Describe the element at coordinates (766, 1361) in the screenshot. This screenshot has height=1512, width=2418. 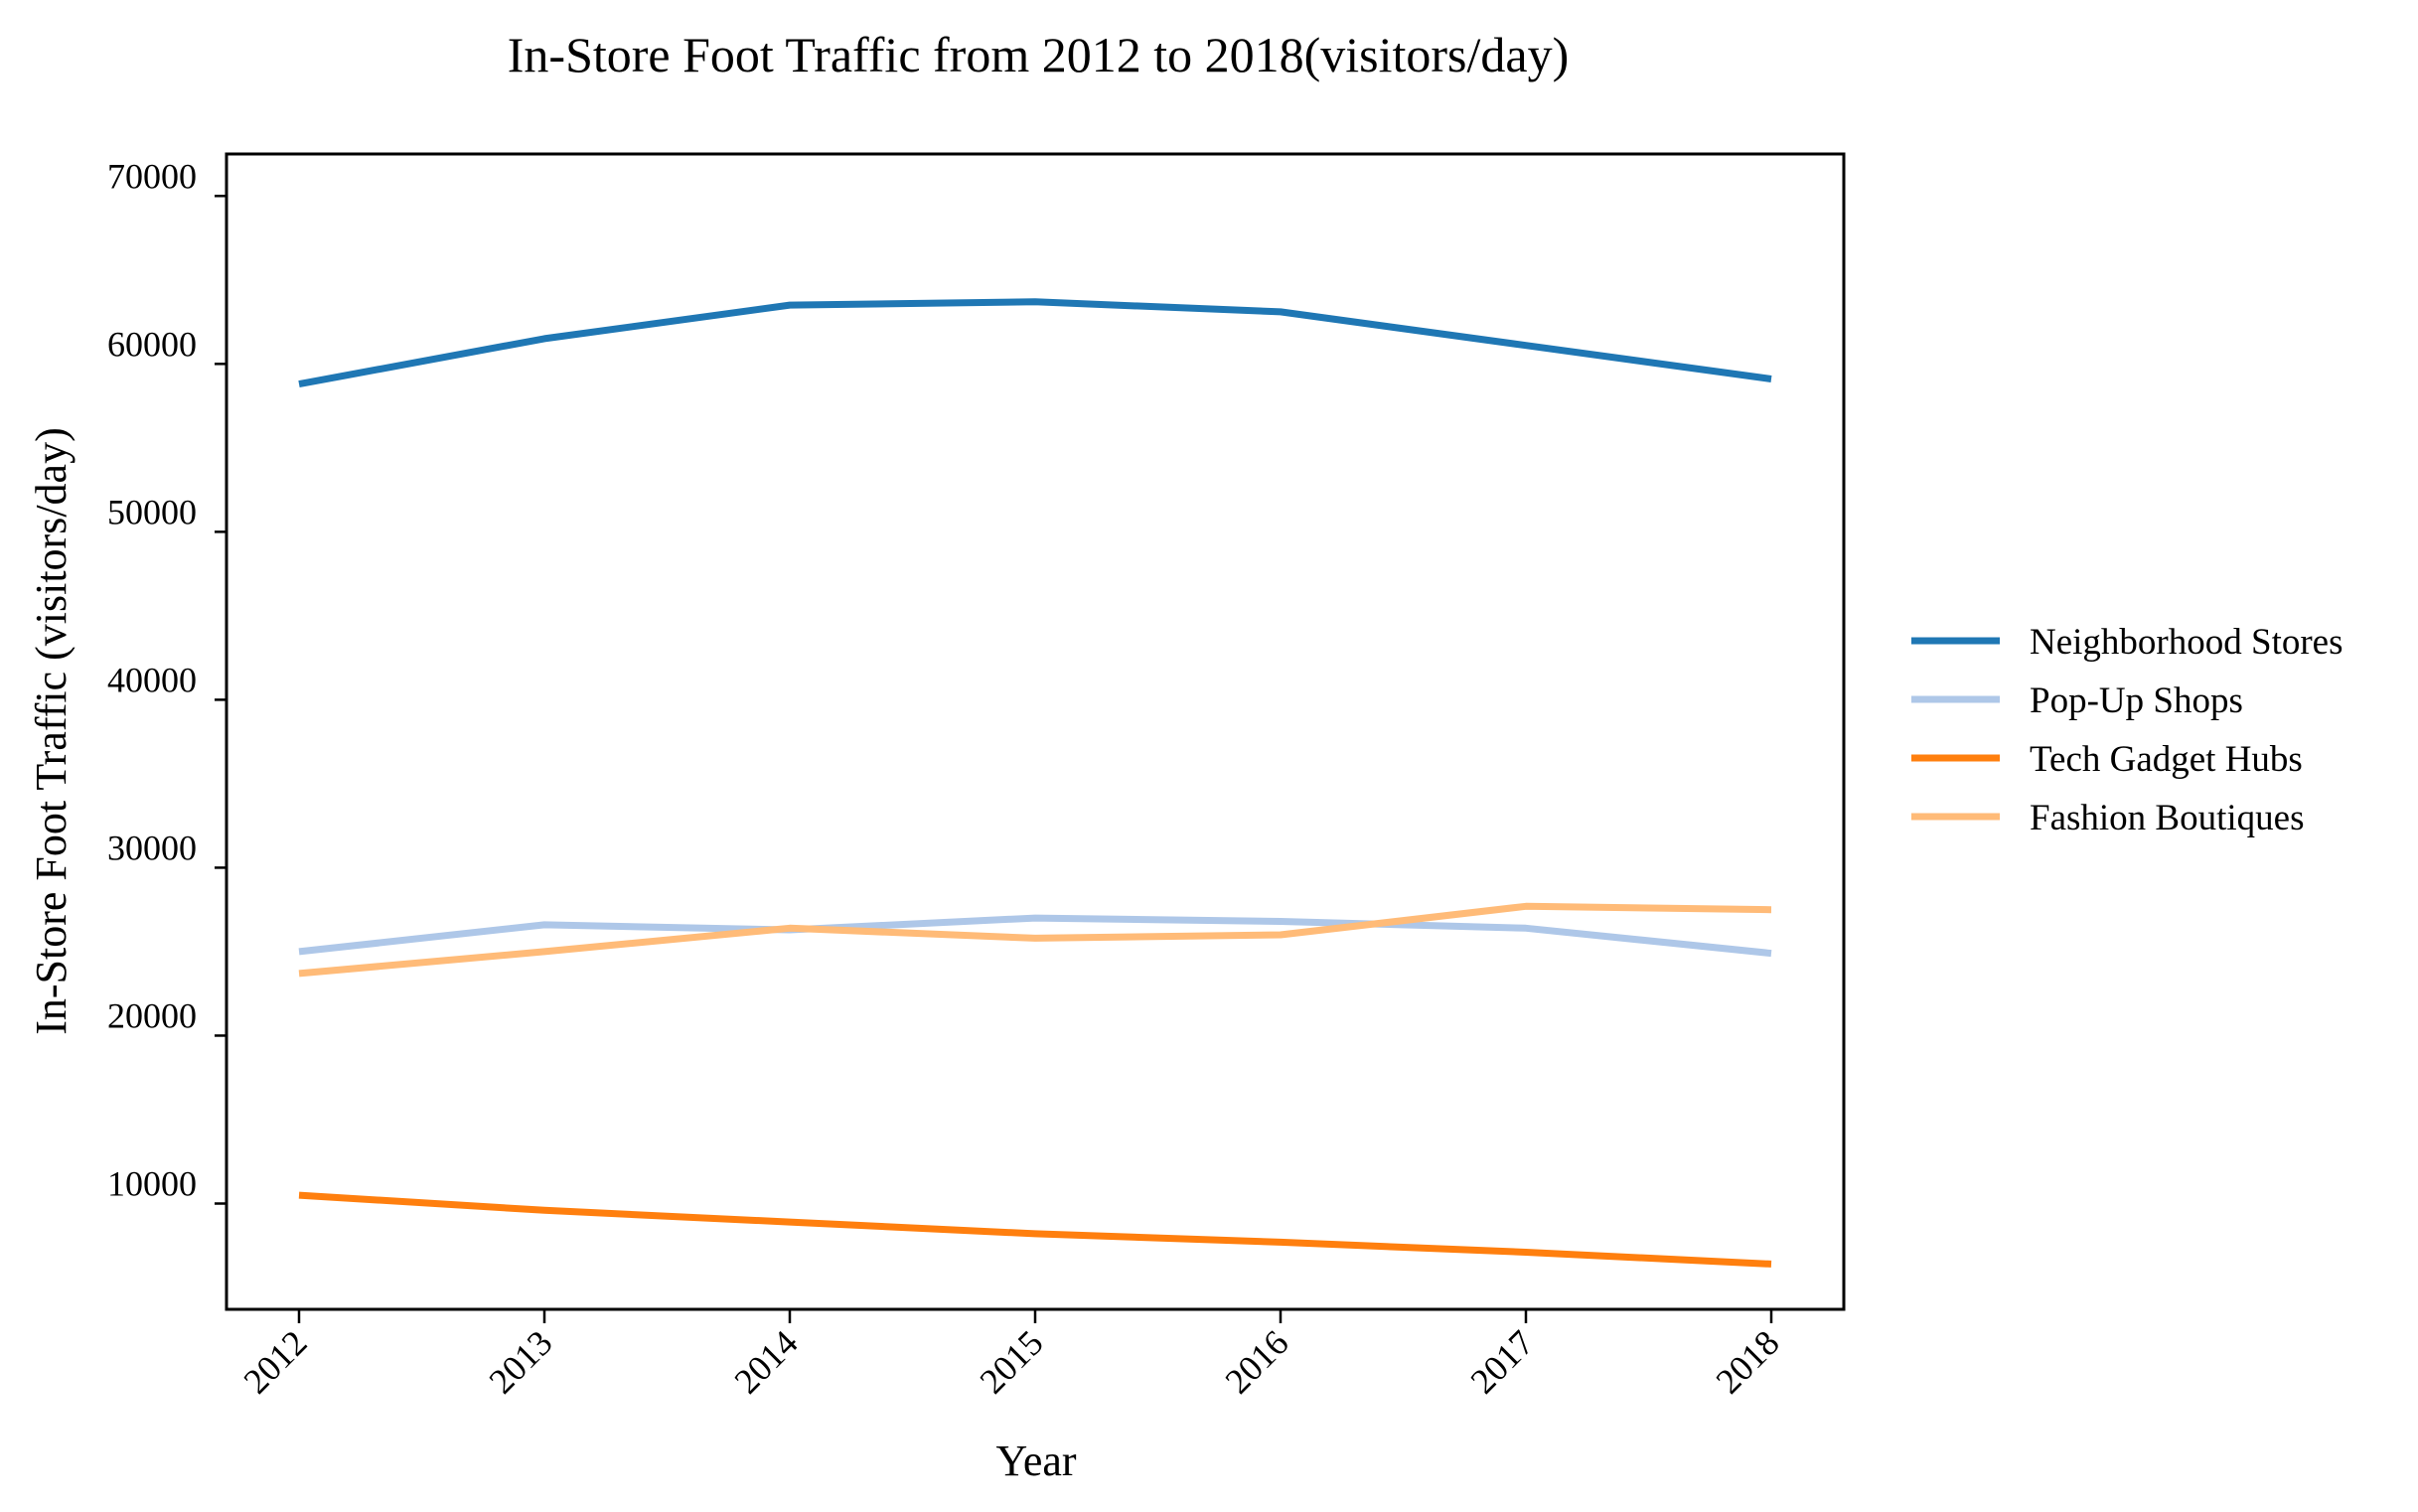
I see `x-tick-label: 2014` at that location.